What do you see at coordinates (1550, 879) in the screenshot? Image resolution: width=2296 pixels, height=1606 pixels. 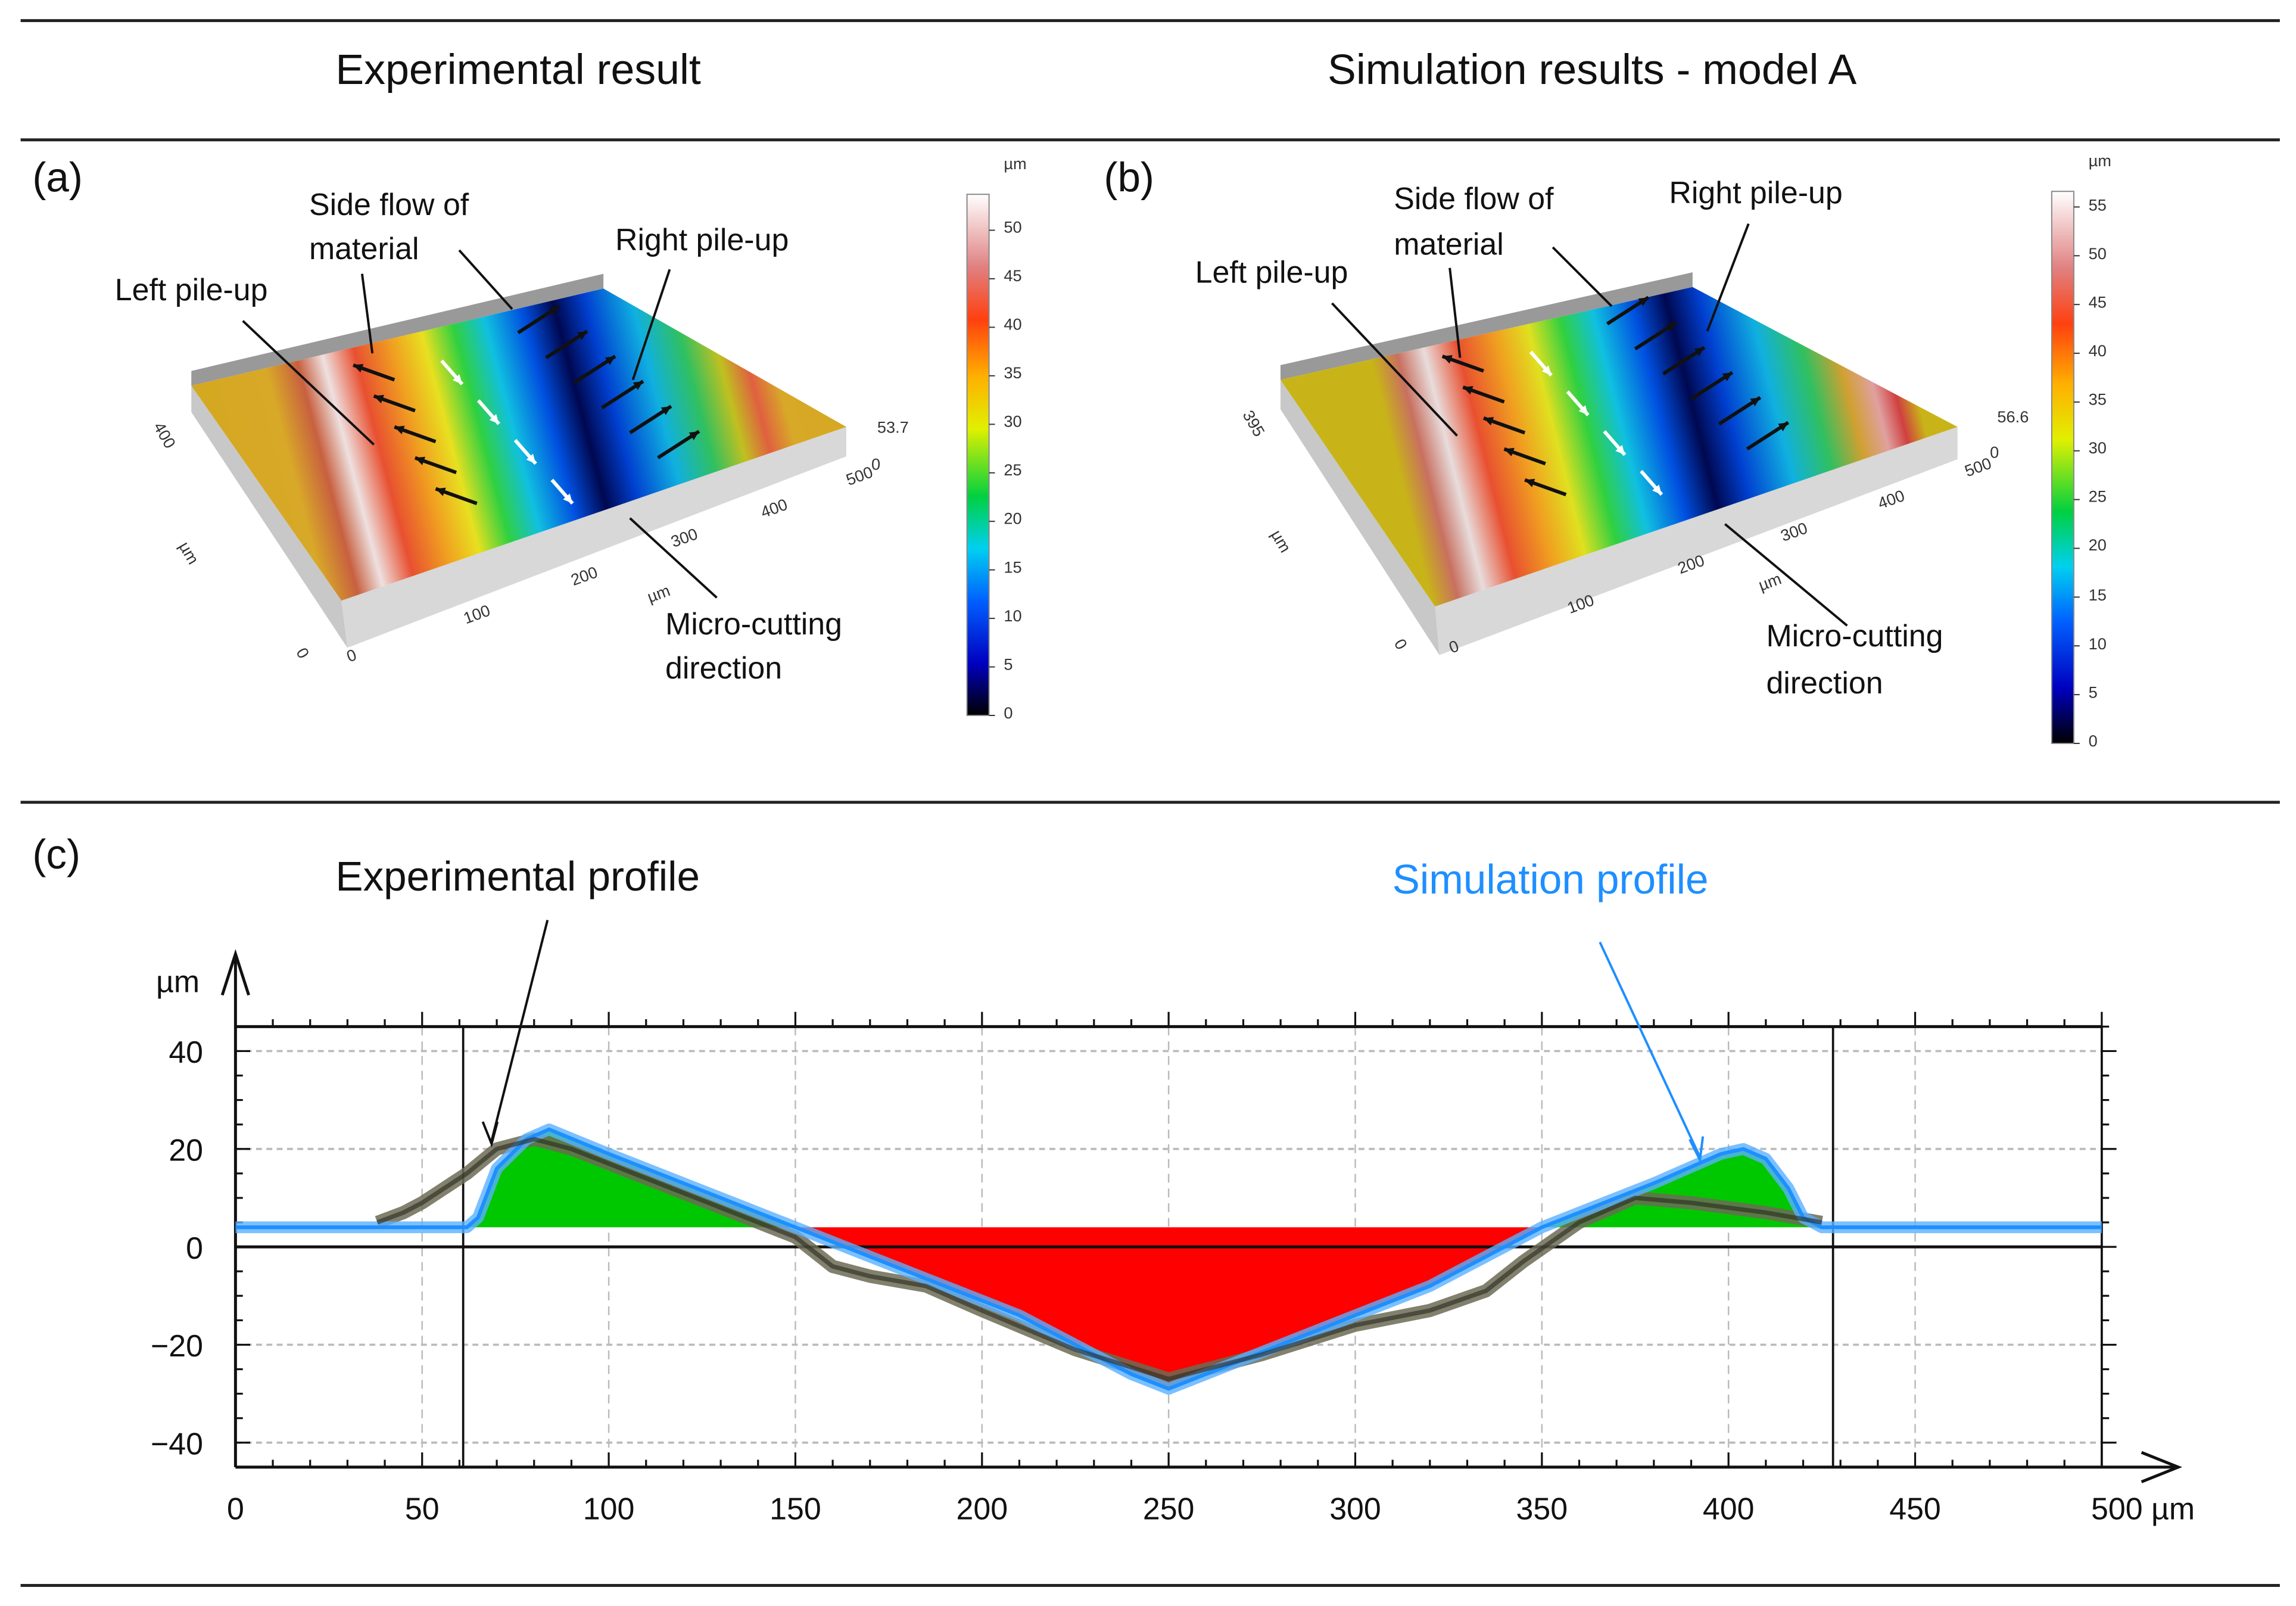 I see `annotation-simulation-profile: Simulation profile` at bounding box center [1550, 879].